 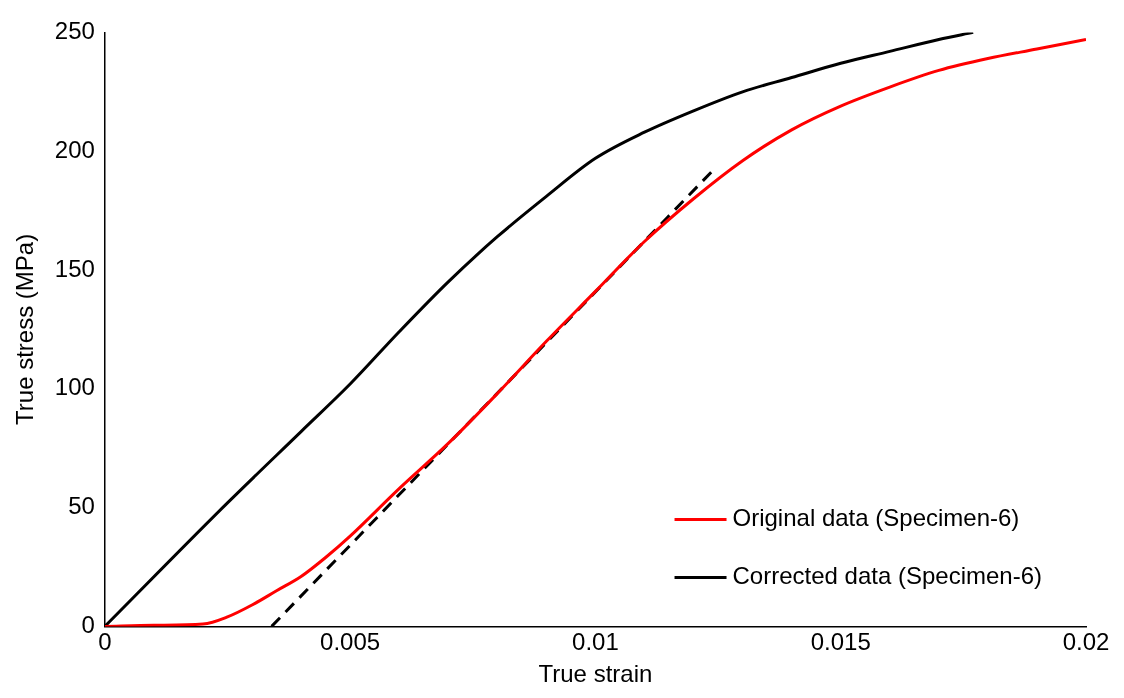 I want to click on y-tick-label: 50, so click(x=81, y=506).